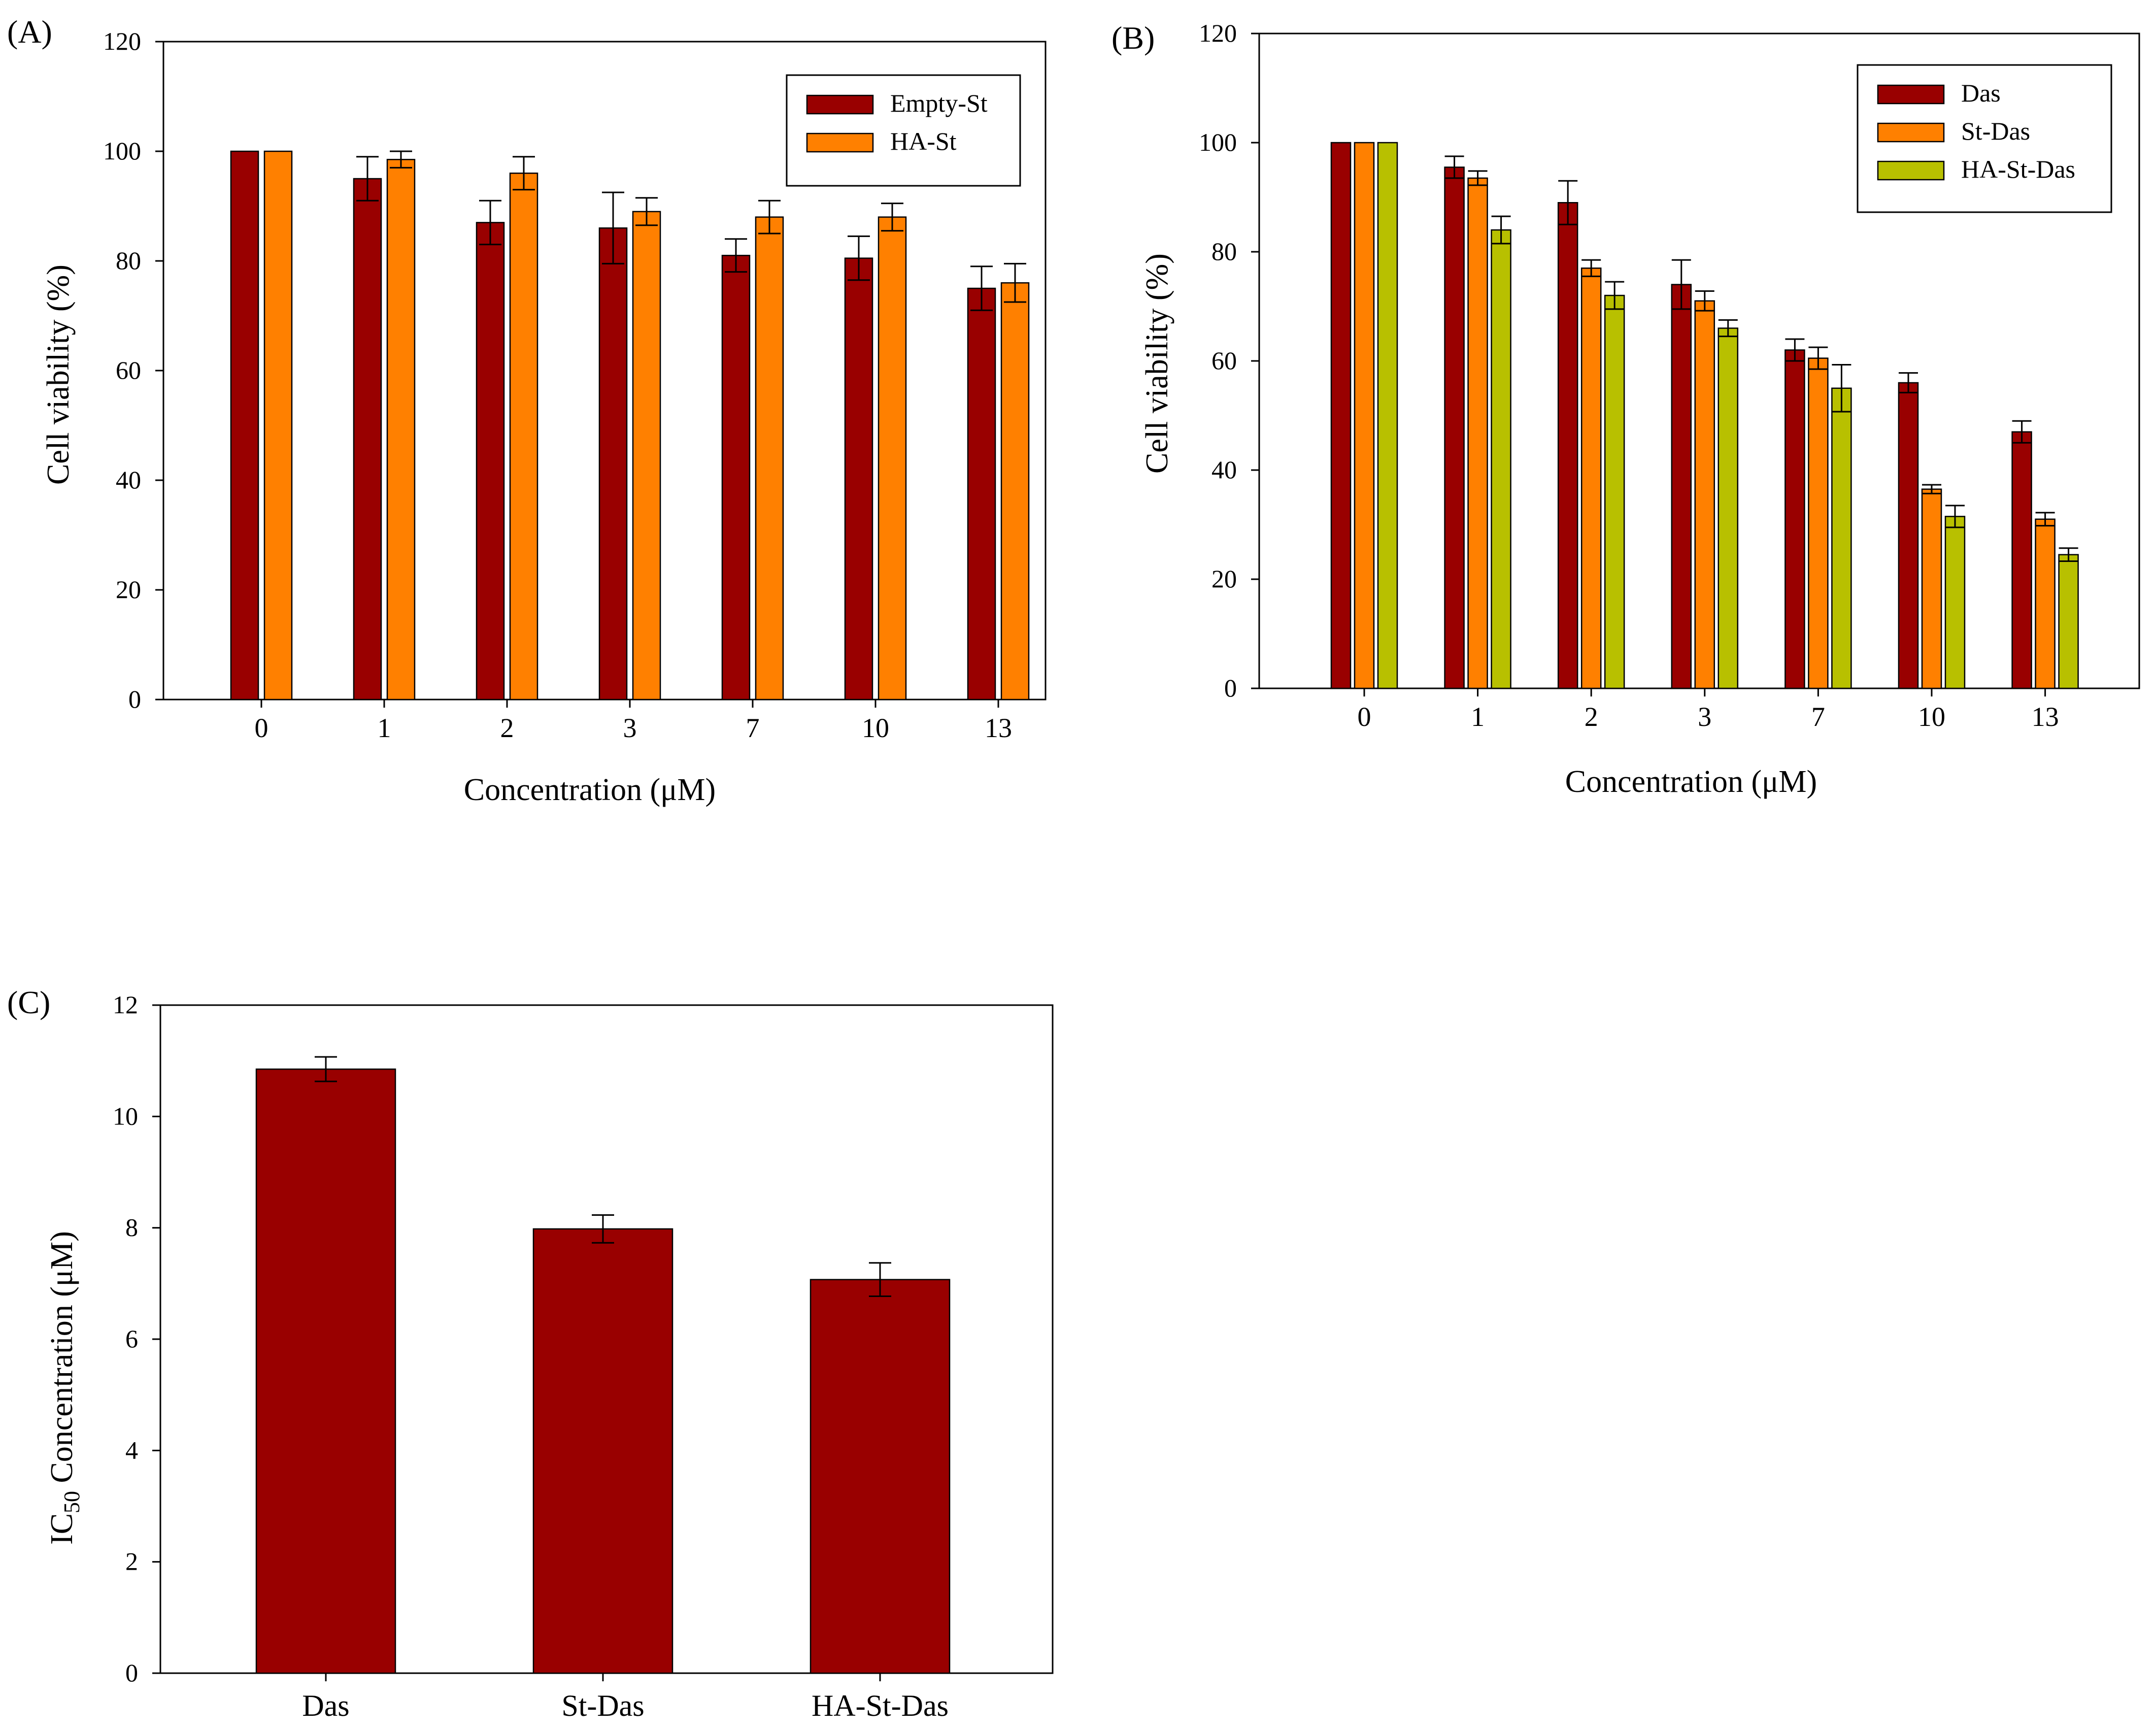 This screenshot has height=1728, width=2156. What do you see at coordinates (1157, 363) in the screenshot?
I see `panel-b-y-axis-title: Cell viability (%)` at bounding box center [1157, 363].